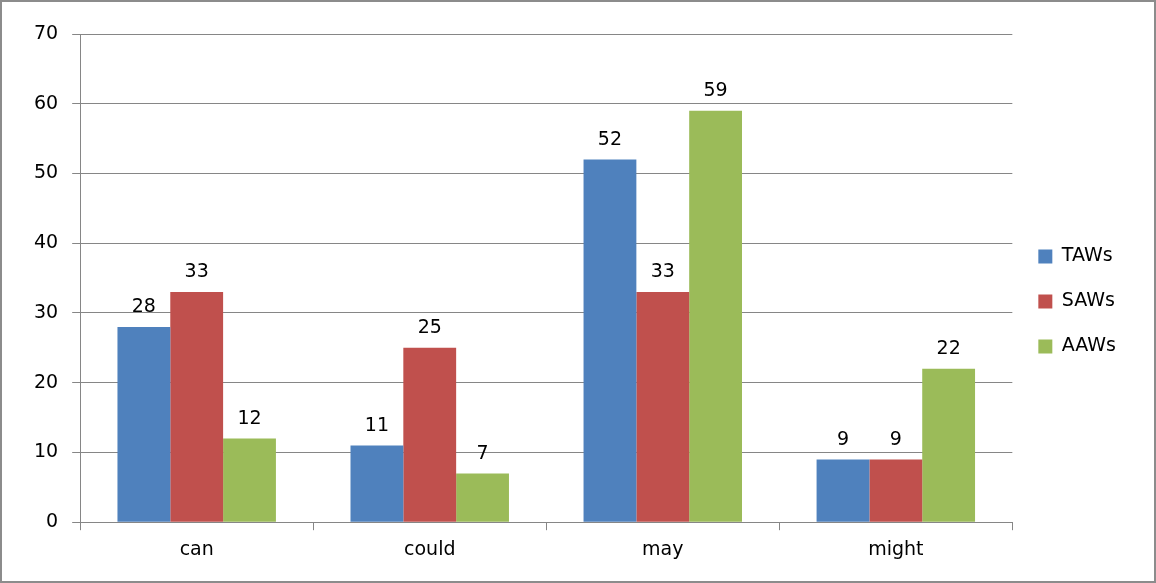 This screenshot has width=1156, height=583. I want to click on data-label: 52, so click(610, 137).